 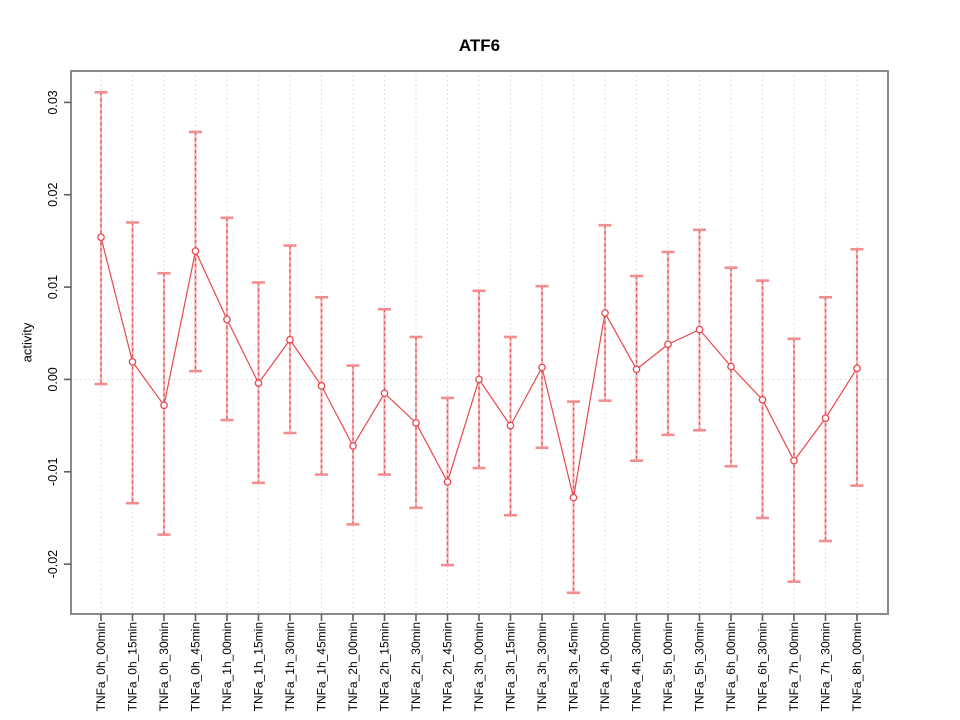 I want to click on x-tick-label: TNFa_3h_45min, so click(x=574, y=666).